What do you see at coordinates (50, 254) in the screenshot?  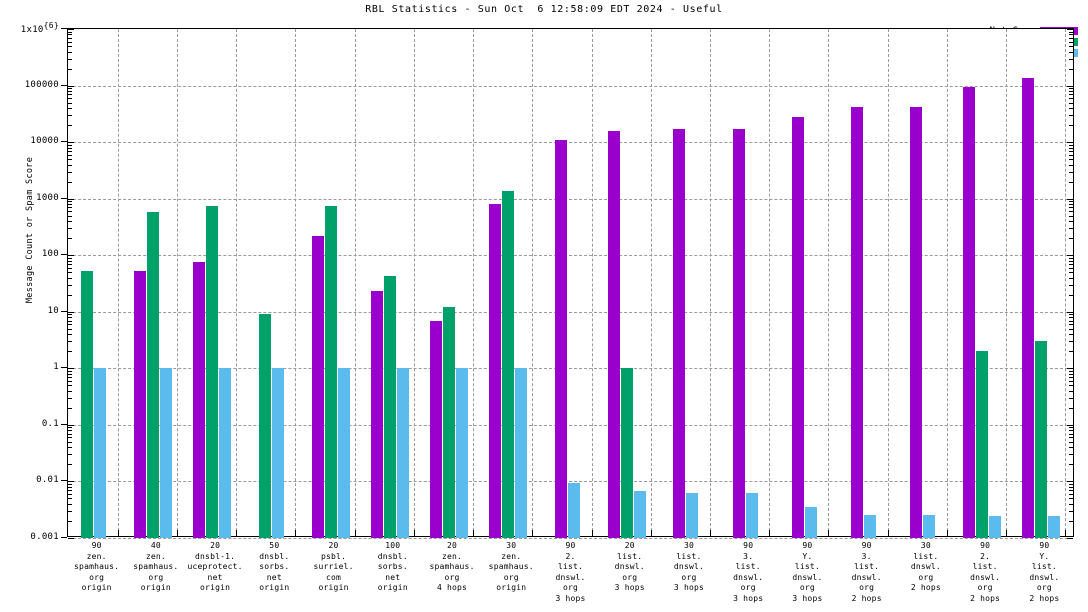 I see `y-axis-tick-label: 100` at bounding box center [50, 254].